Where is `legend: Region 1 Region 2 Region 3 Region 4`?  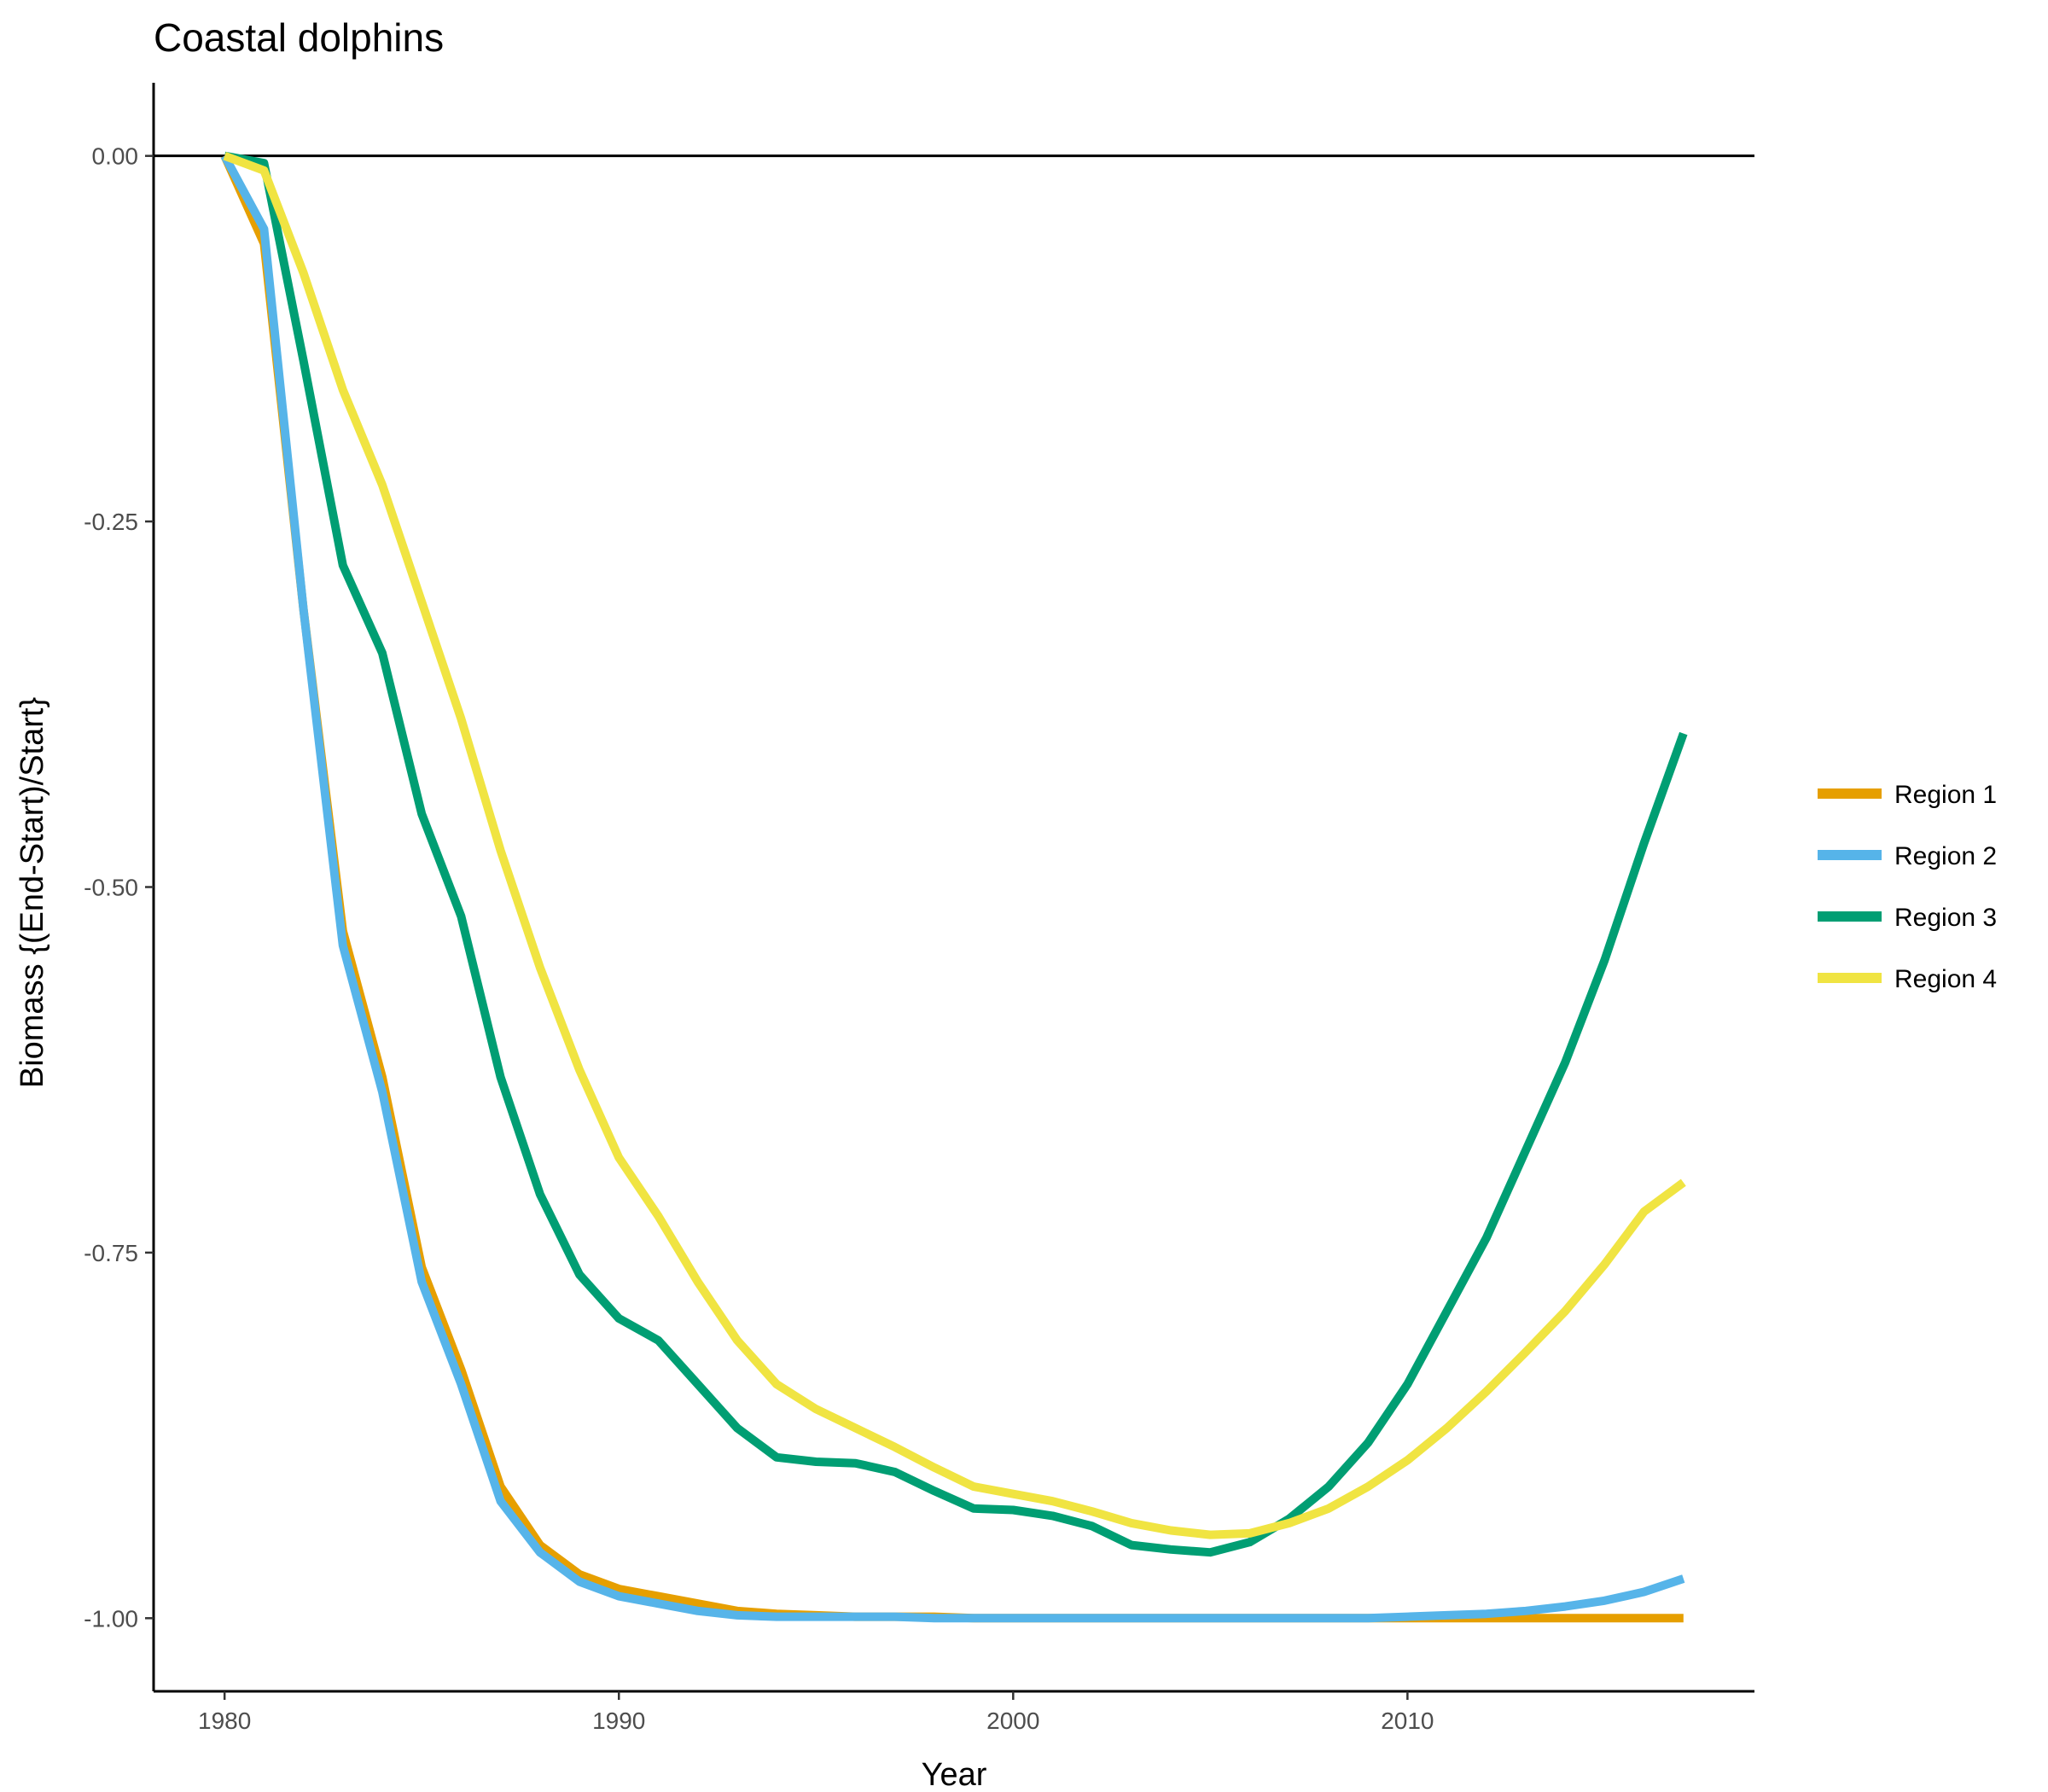 legend: Region 1 Region 2 Region 3 Region 4 is located at coordinates (1908, 887).